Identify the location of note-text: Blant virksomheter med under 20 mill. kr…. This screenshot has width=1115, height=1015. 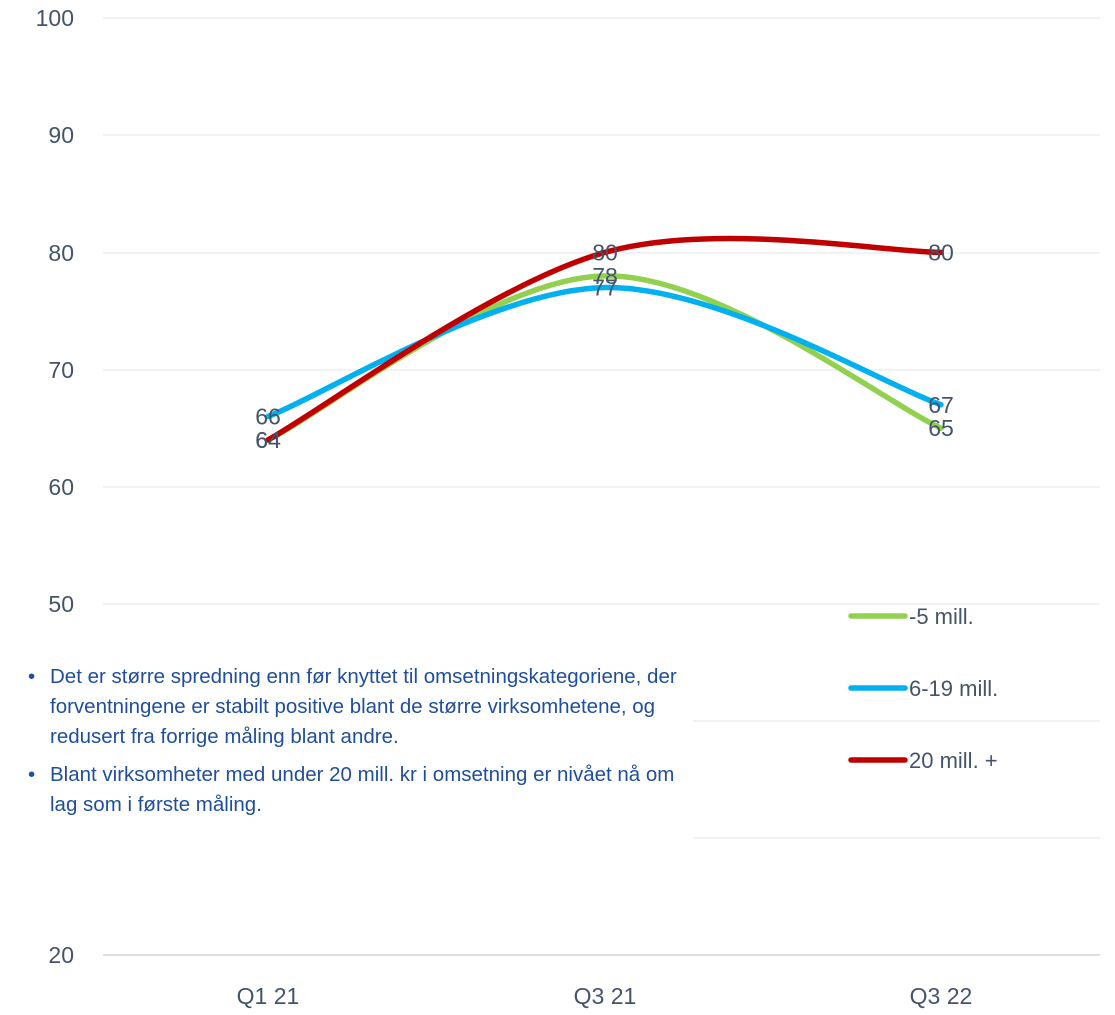
(362, 789).